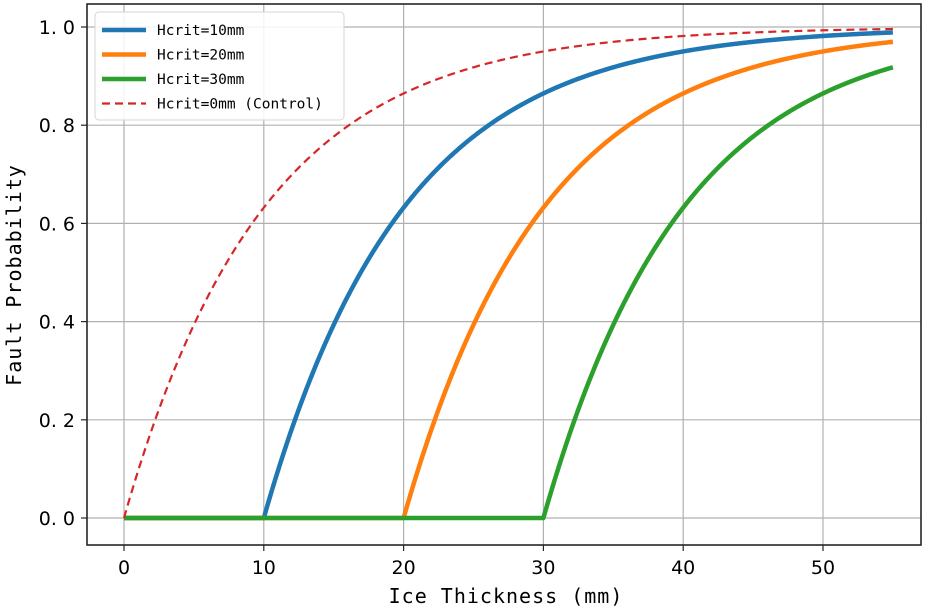 Image resolution: width=935 pixels, height=610 pixels. What do you see at coordinates (201, 80) in the screenshot?
I see `legend-label: Hcrit=30mm` at bounding box center [201, 80].